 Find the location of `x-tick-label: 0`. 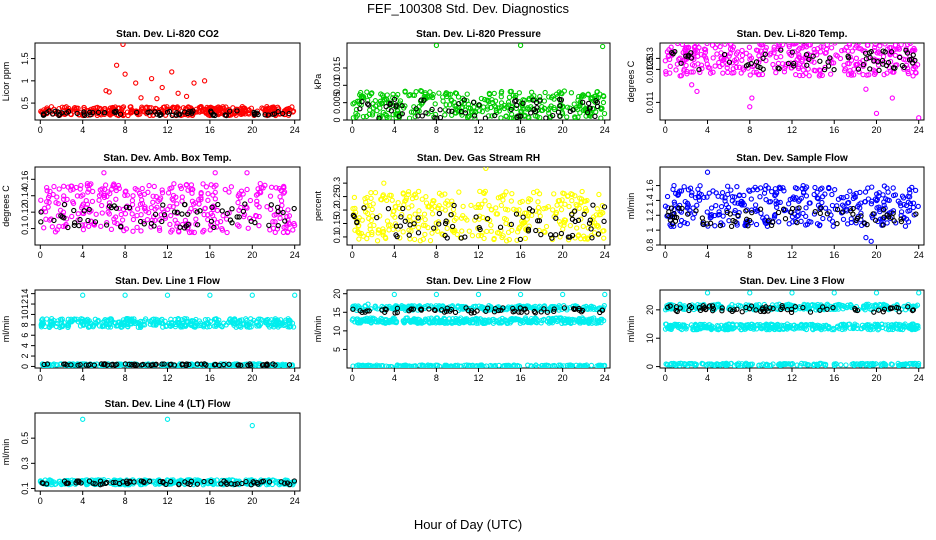

x-tick-label: 0 is located at coordinates (665, 255).